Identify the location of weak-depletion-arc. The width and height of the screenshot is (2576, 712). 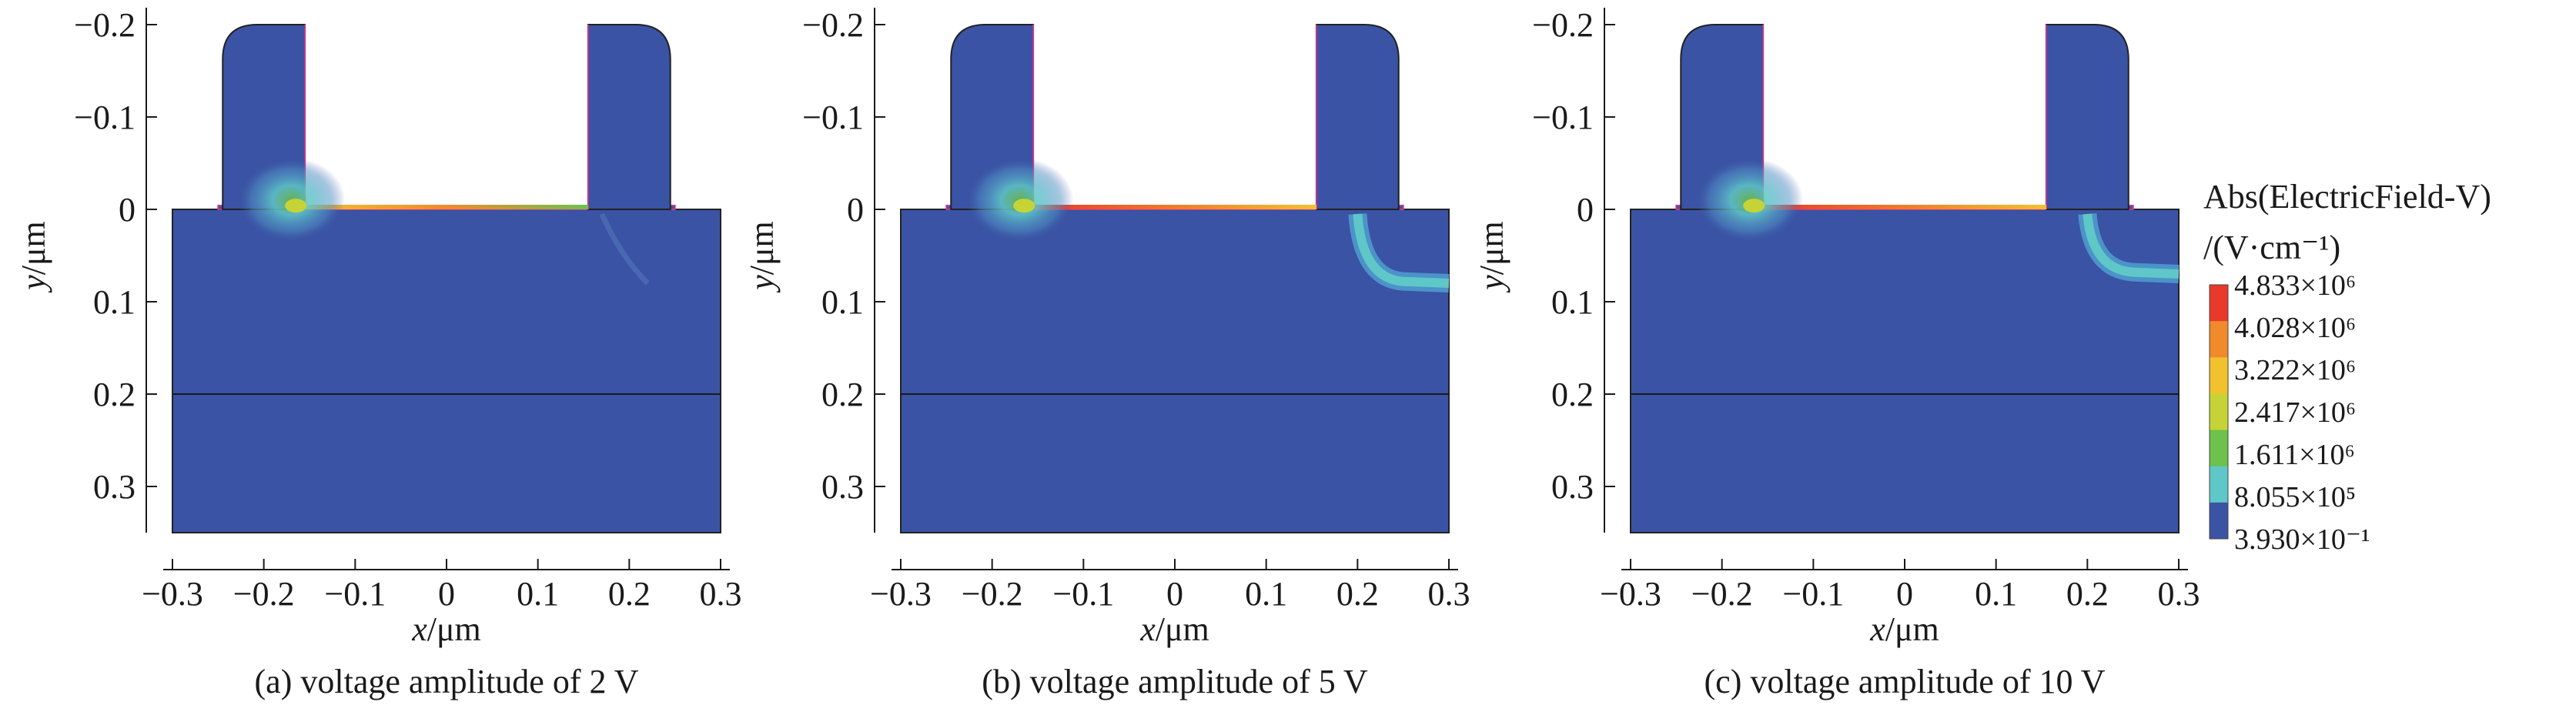
(625, 249).